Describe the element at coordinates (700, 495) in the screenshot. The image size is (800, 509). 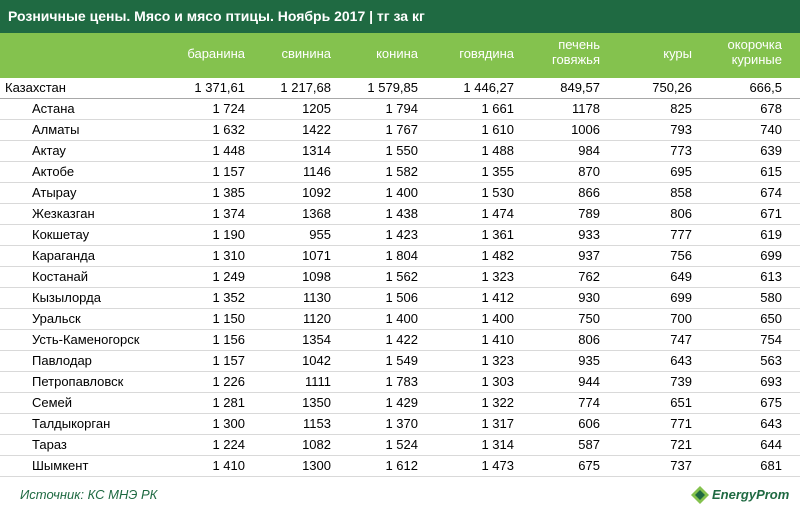
I see `logo-mark-icon` at that location.